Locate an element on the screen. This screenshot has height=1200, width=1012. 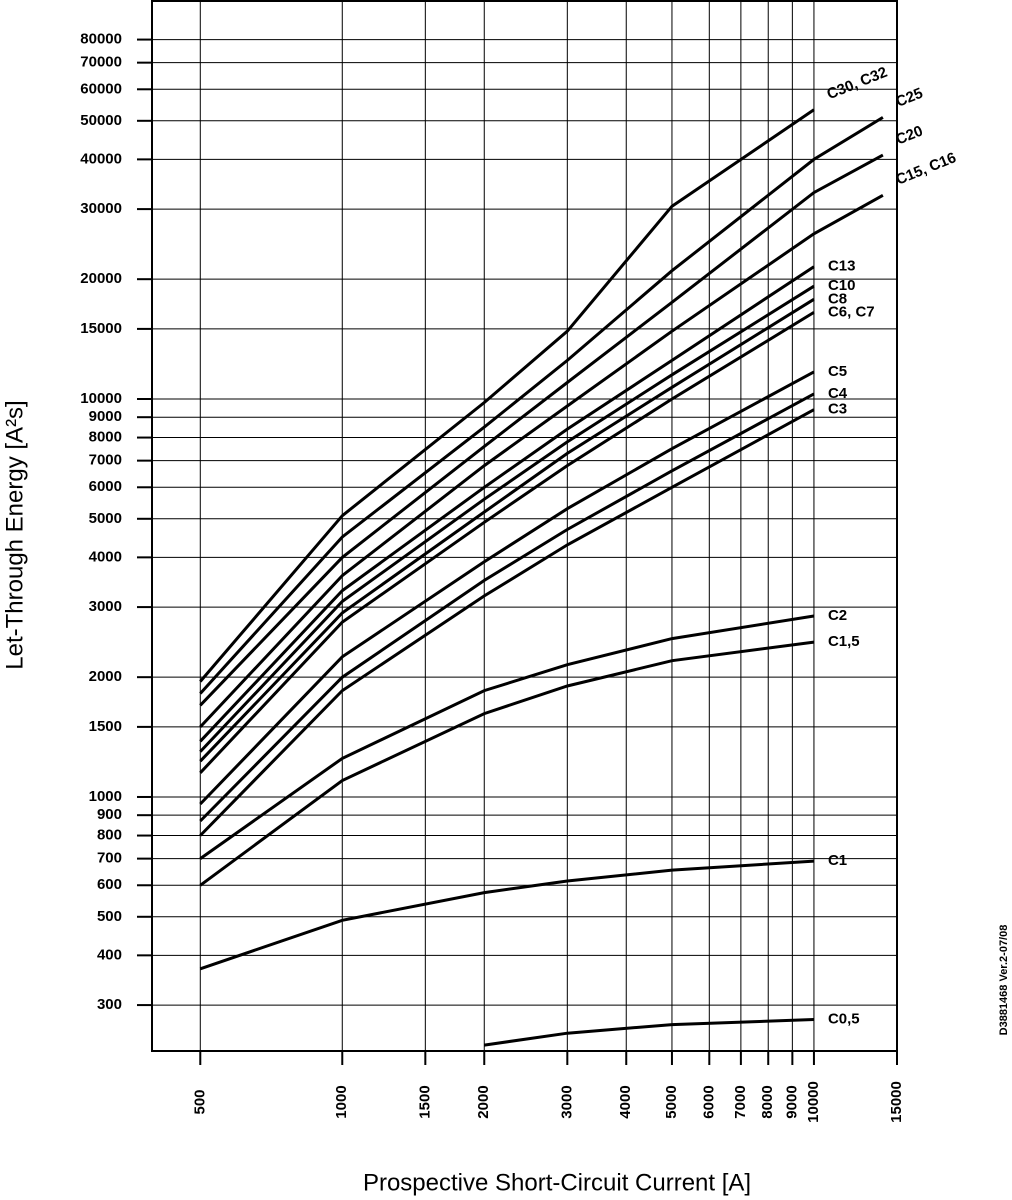
series-label: C15, C16 is located at coordinates (925, 169).